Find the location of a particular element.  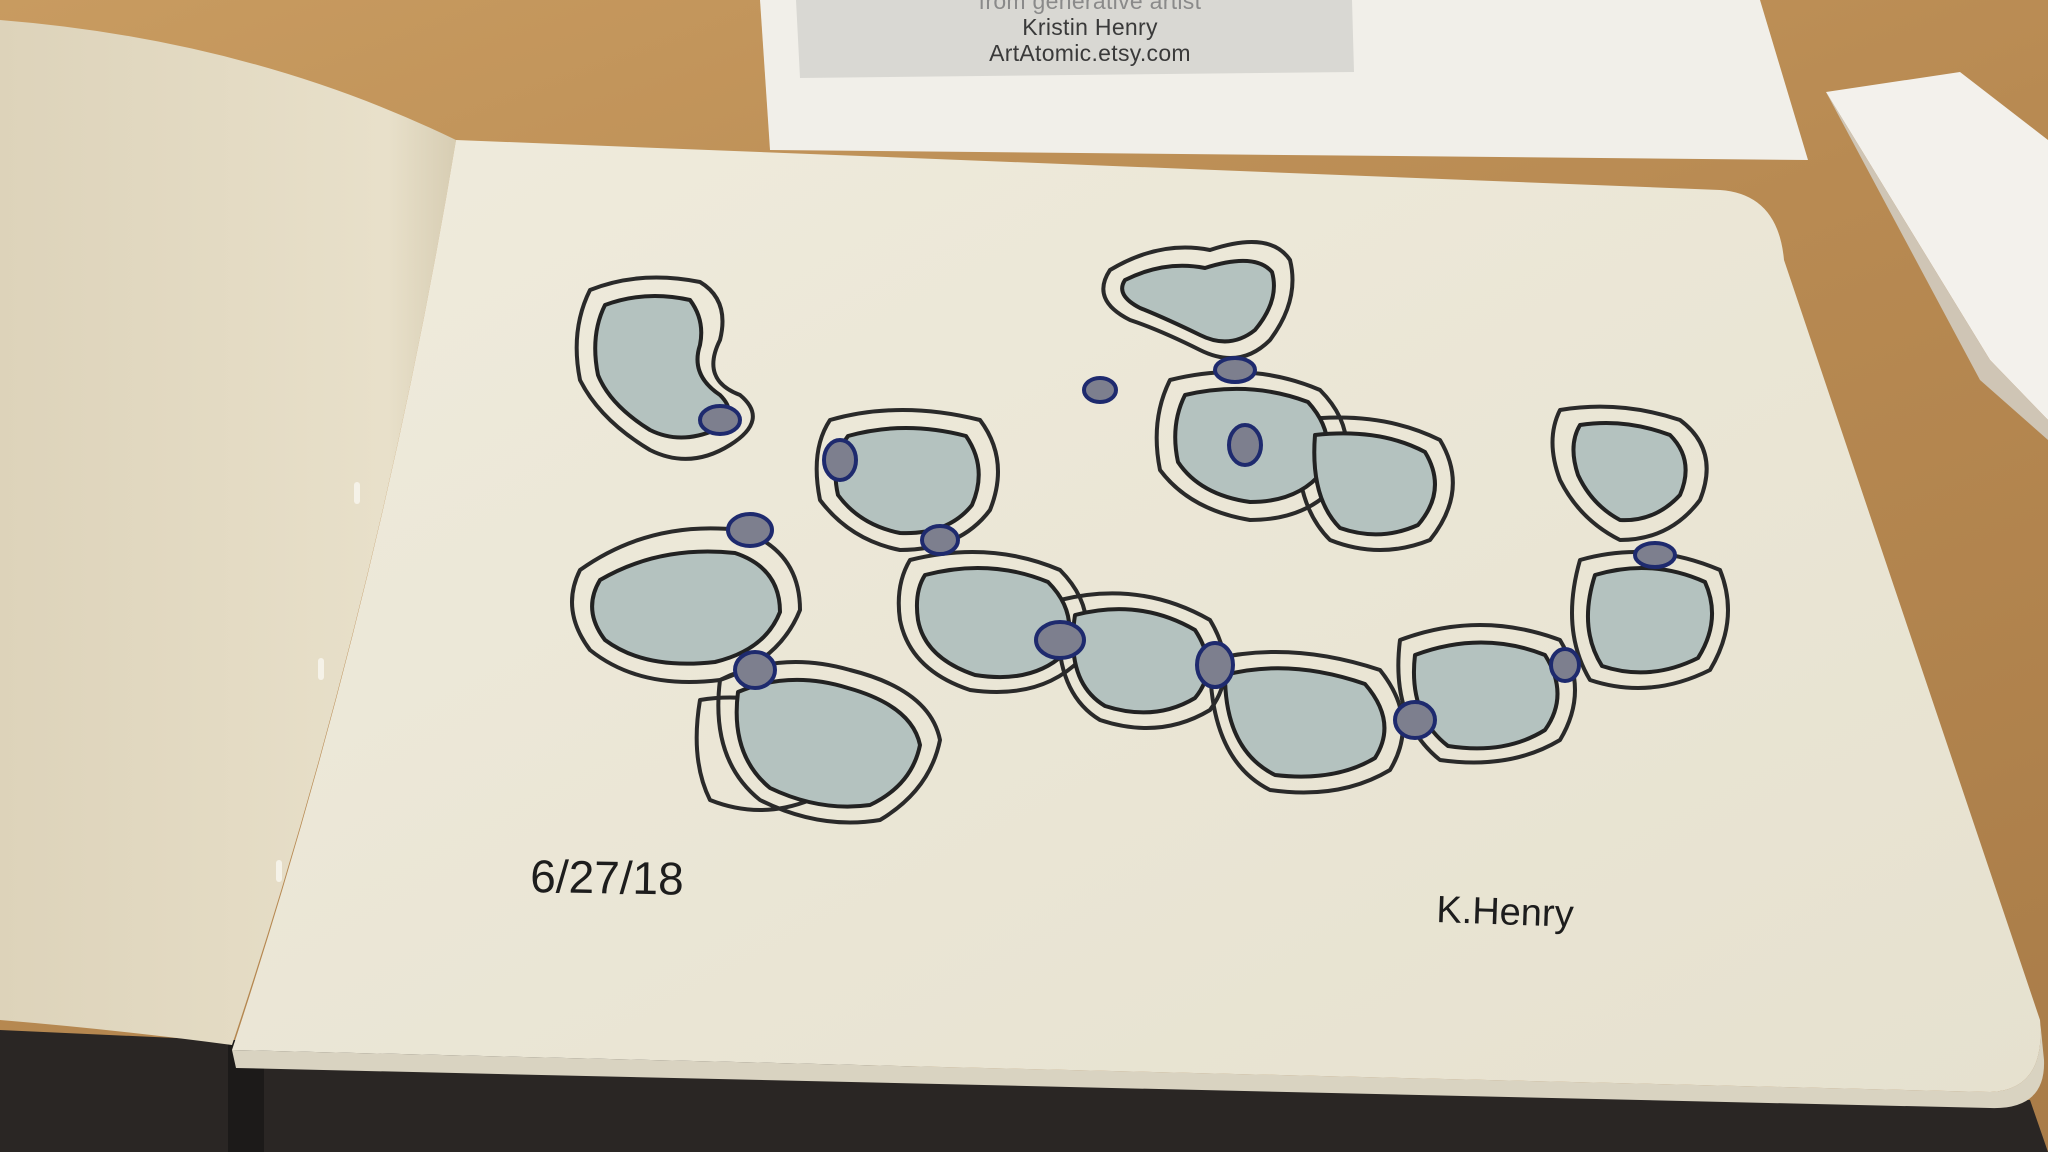

right-paper-sheet is located at coordinates (1937, 246).